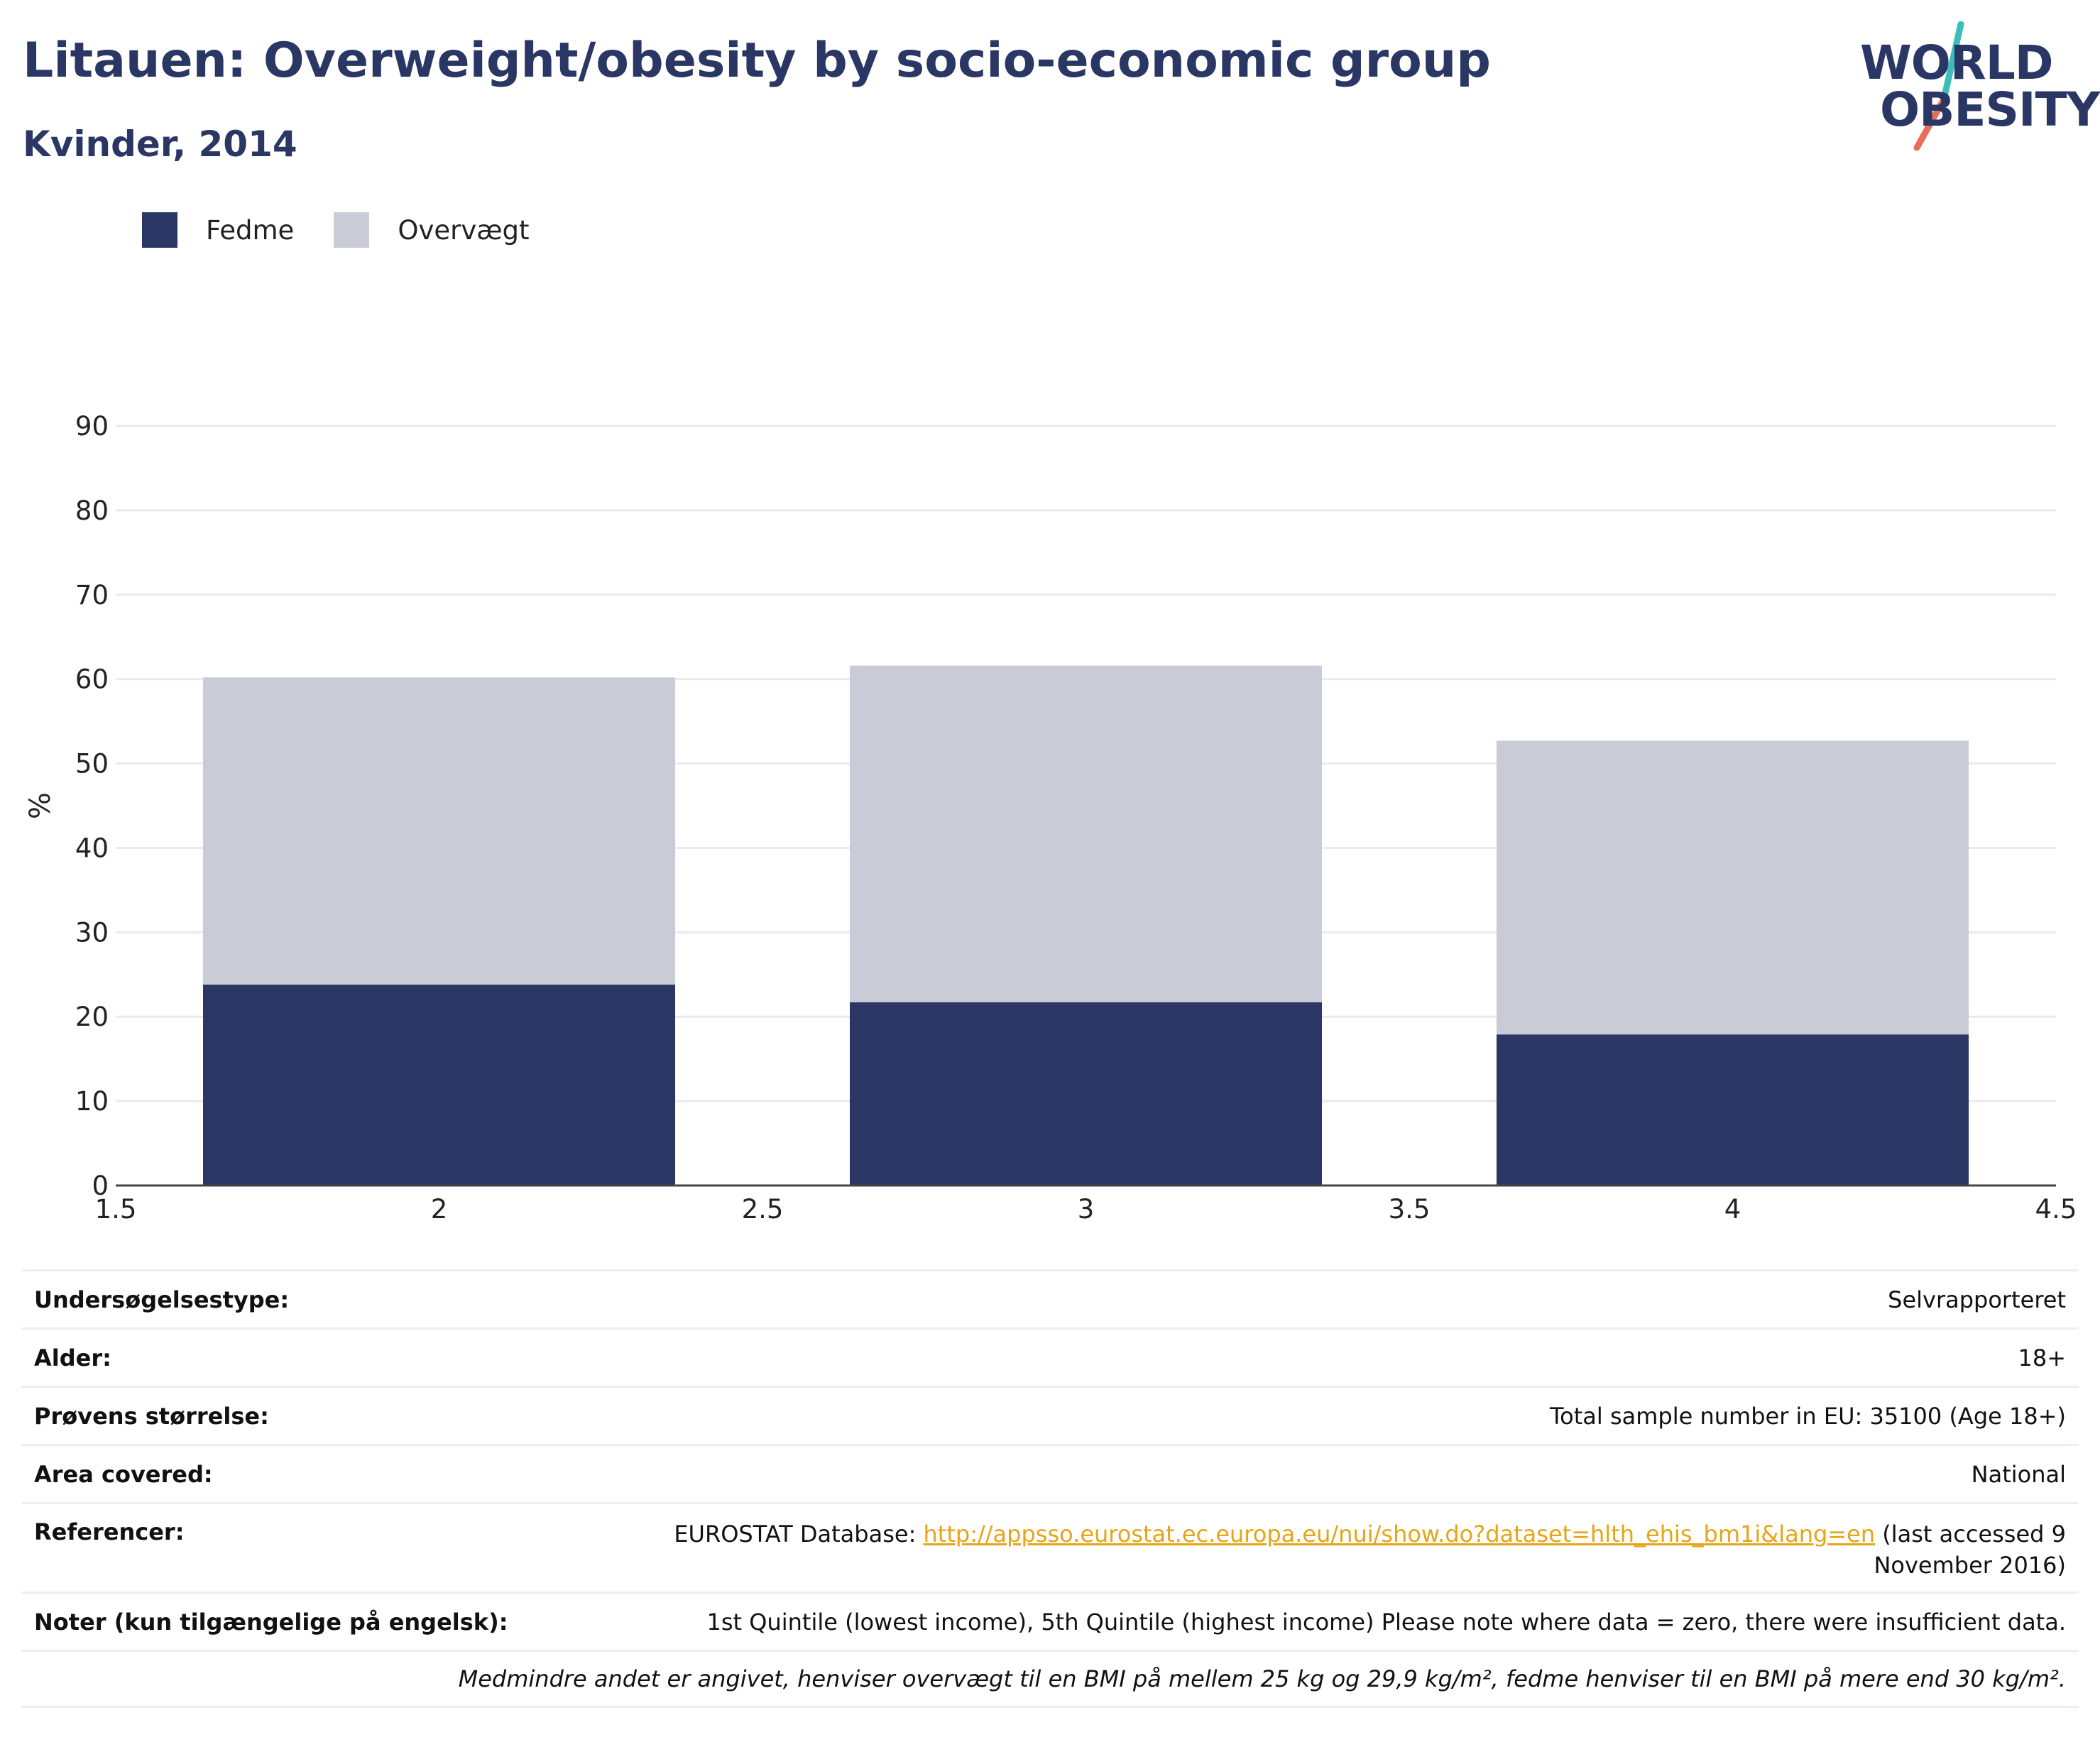 The image size is (2100, 1747). Describe the element at coordinates (159, 230) in the screenshot. I see `legend-swatch-fedme` at that location.